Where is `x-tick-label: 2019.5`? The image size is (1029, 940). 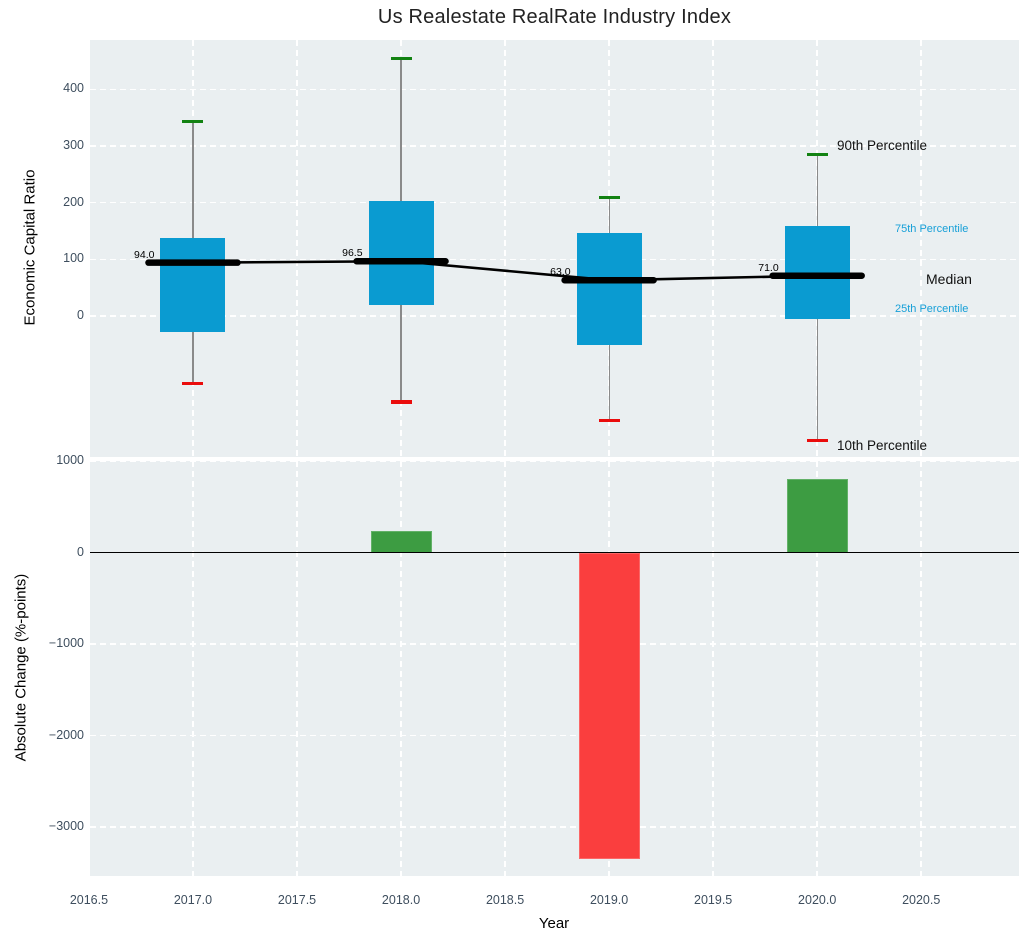 x-tick-label: 2019.5 is located at coordinates (713, 900).